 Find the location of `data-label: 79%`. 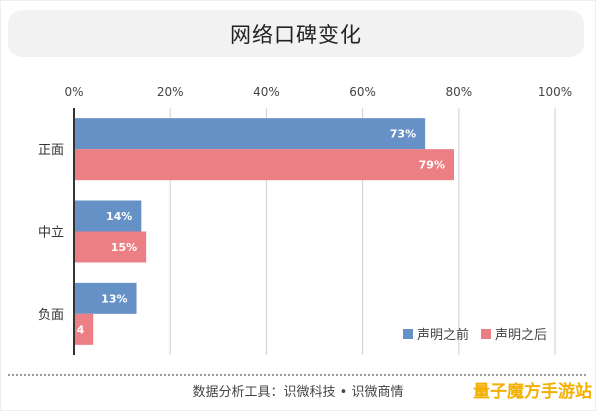

data-label: 79% is located at coordinates (432, 165).